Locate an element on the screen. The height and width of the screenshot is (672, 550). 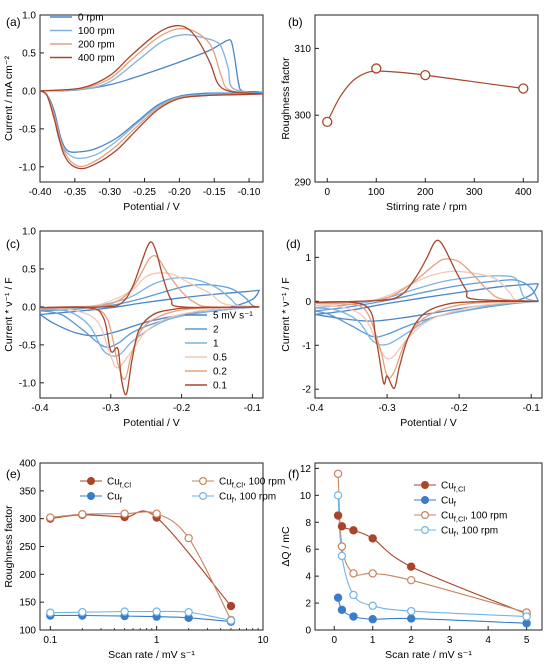
x-tick-label: -0.35 is located at coordinates (74, 192).